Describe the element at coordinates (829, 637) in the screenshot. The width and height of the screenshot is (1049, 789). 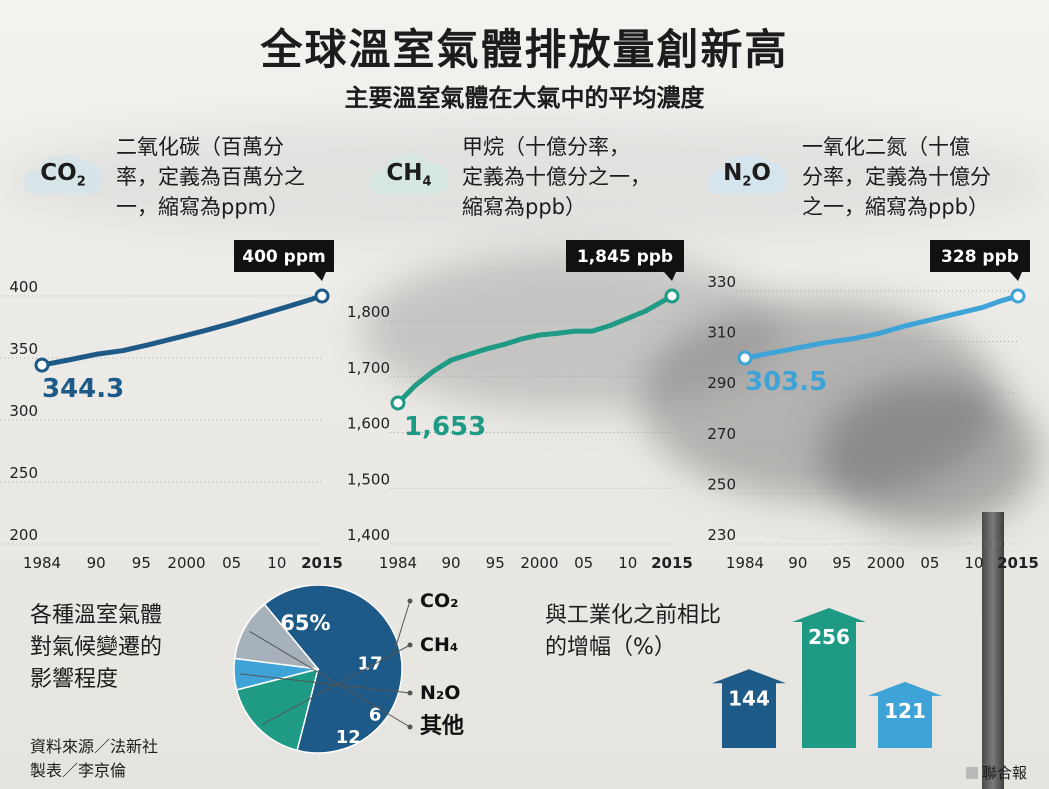
I see `increase-value-label: 256` at that location.